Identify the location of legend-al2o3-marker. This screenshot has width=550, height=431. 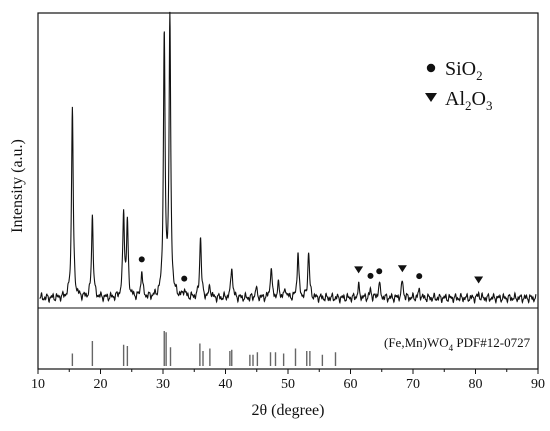
(431, 97).